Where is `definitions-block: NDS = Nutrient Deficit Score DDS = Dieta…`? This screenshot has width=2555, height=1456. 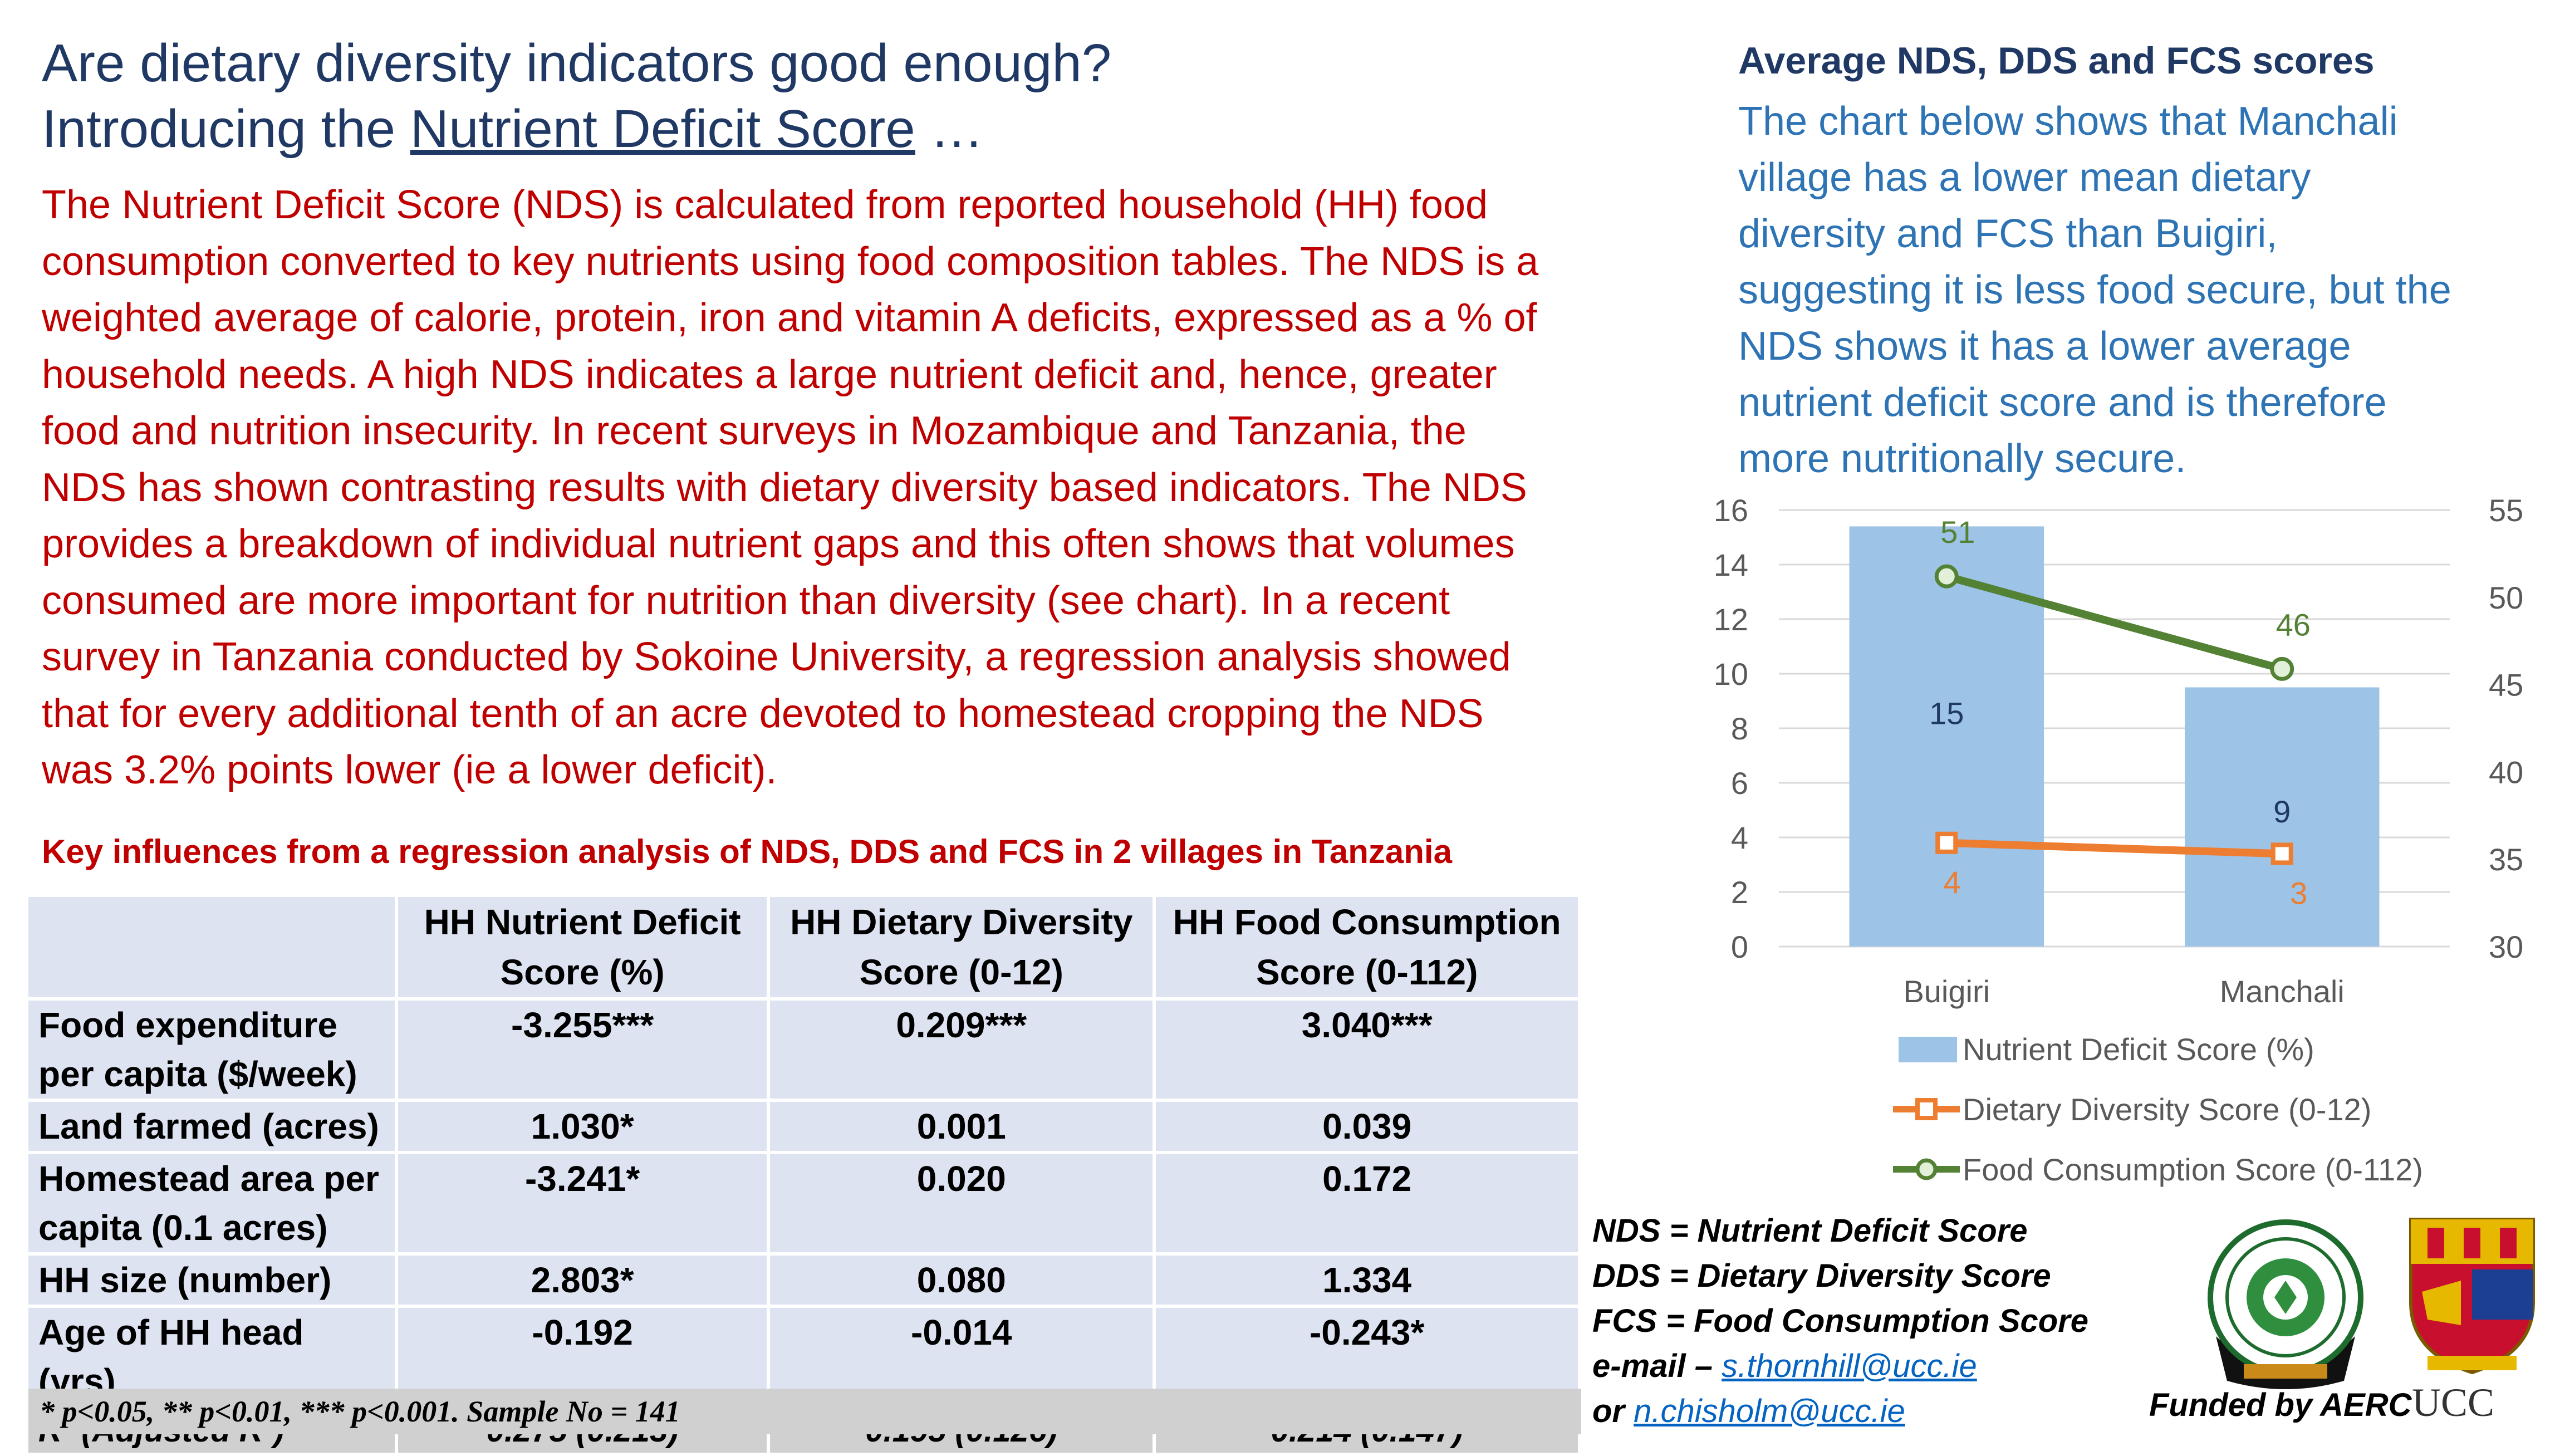
definitions-block: NDS = Nutrient Deficit Score DDS = Dieta… is located at coordinates (1840, 1321).